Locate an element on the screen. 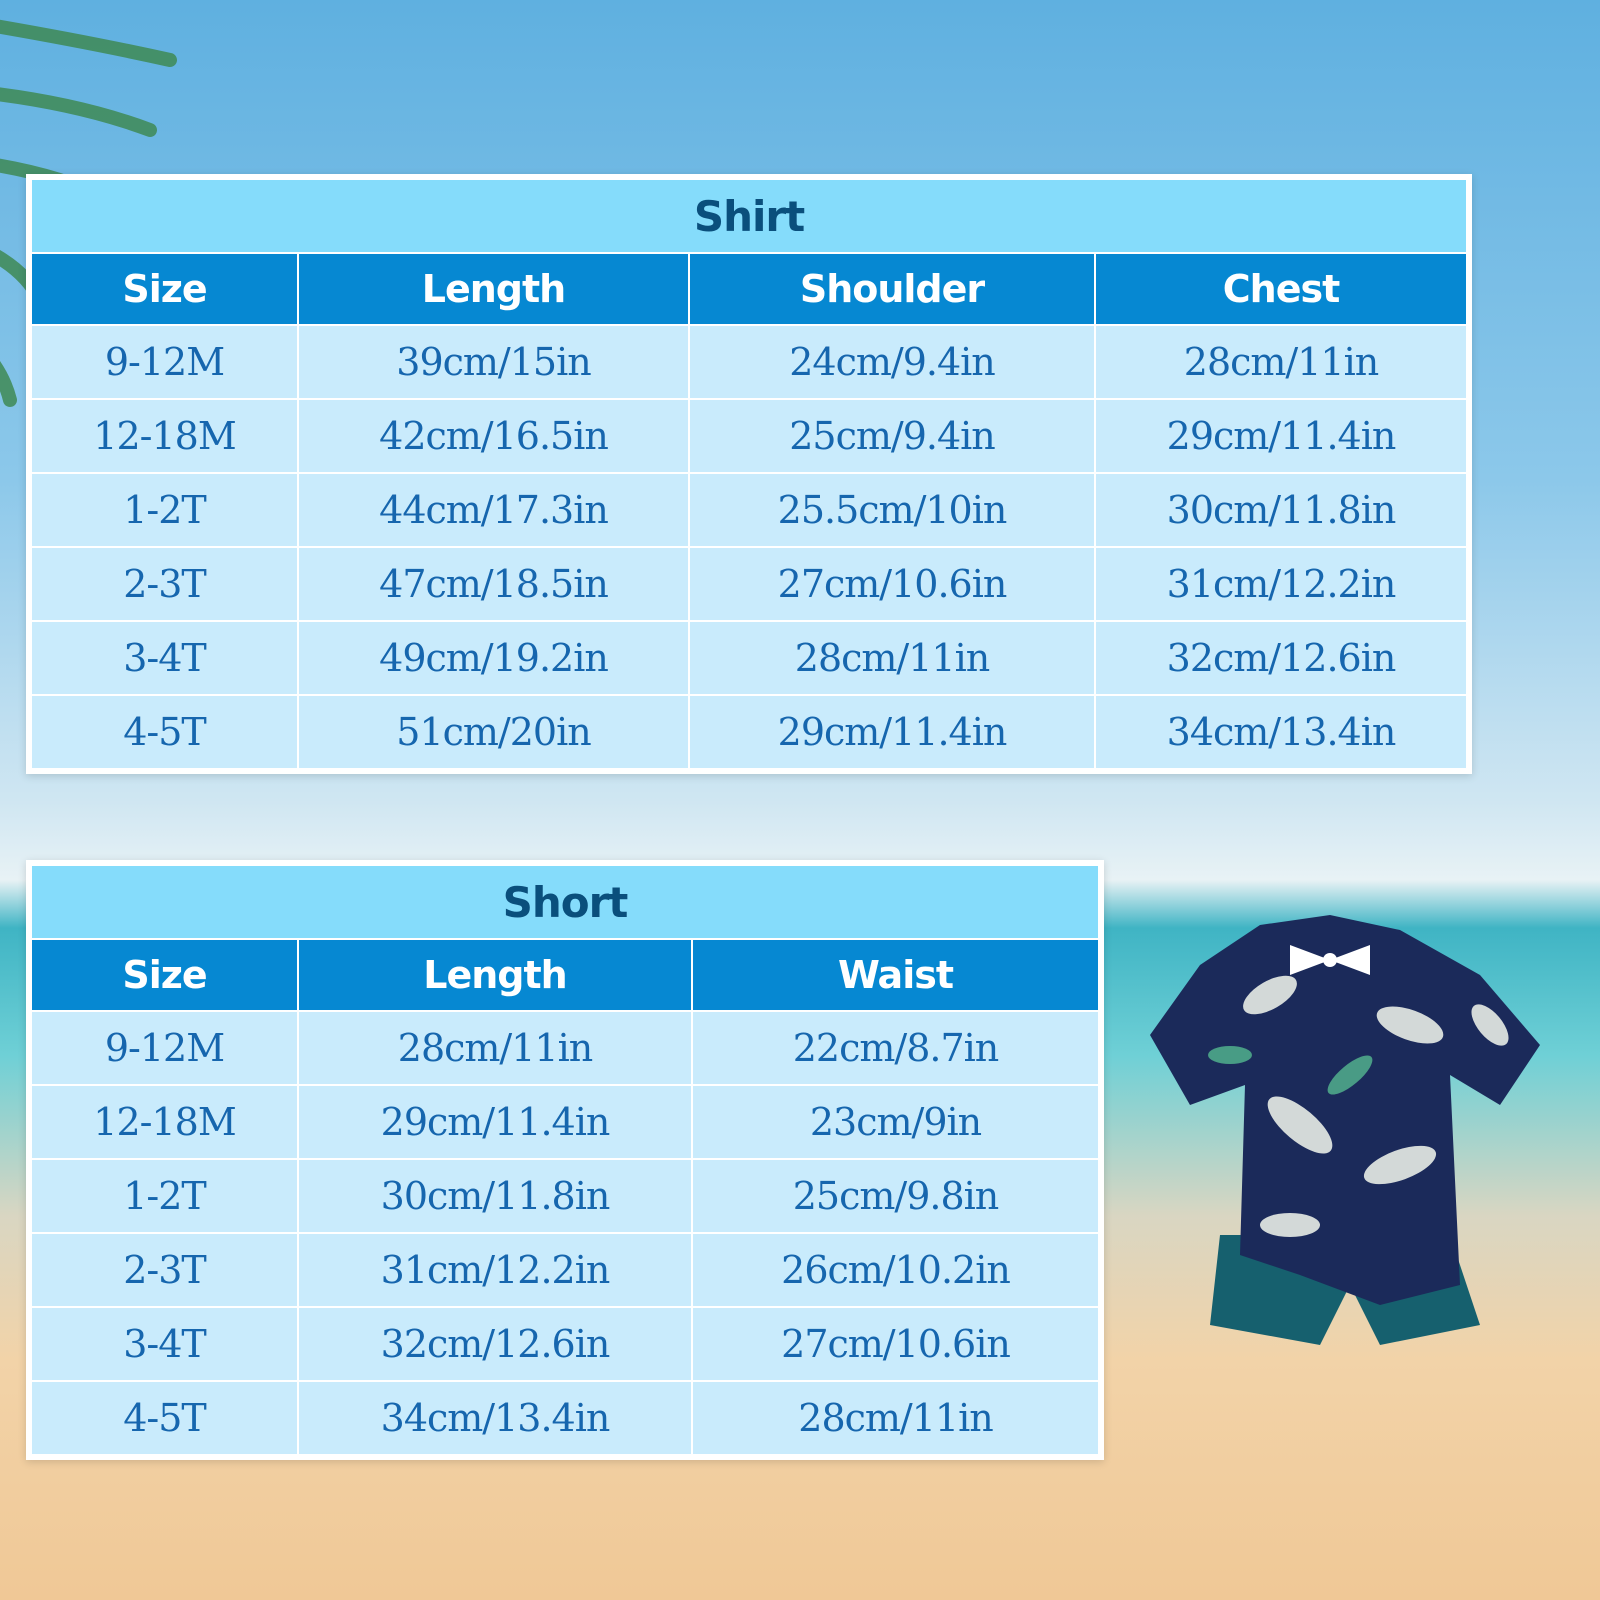  table-row: 4-5T 51cm/20in 29cm/11.4in 34cm/13.4in is located at coordinates (749, 732).